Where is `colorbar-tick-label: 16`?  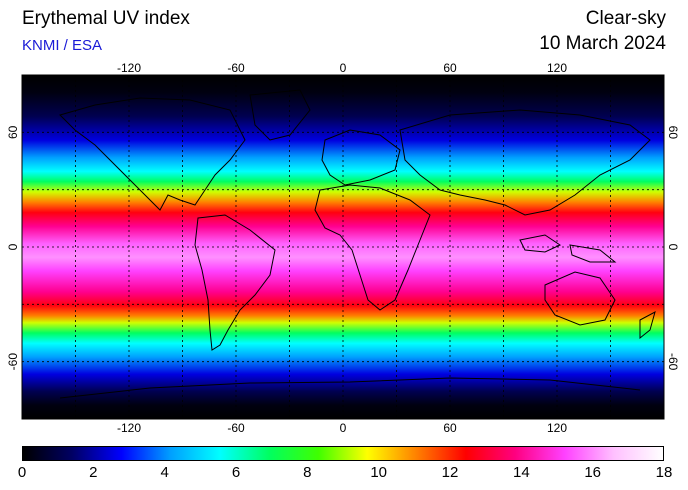 colorbar-tick-label: 16 is located at coordinates (592, 472).